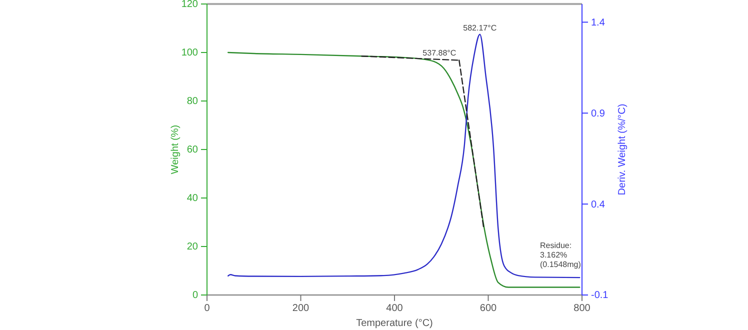  I want to click on y2-tick-label: 1.4, so click(598, 22).